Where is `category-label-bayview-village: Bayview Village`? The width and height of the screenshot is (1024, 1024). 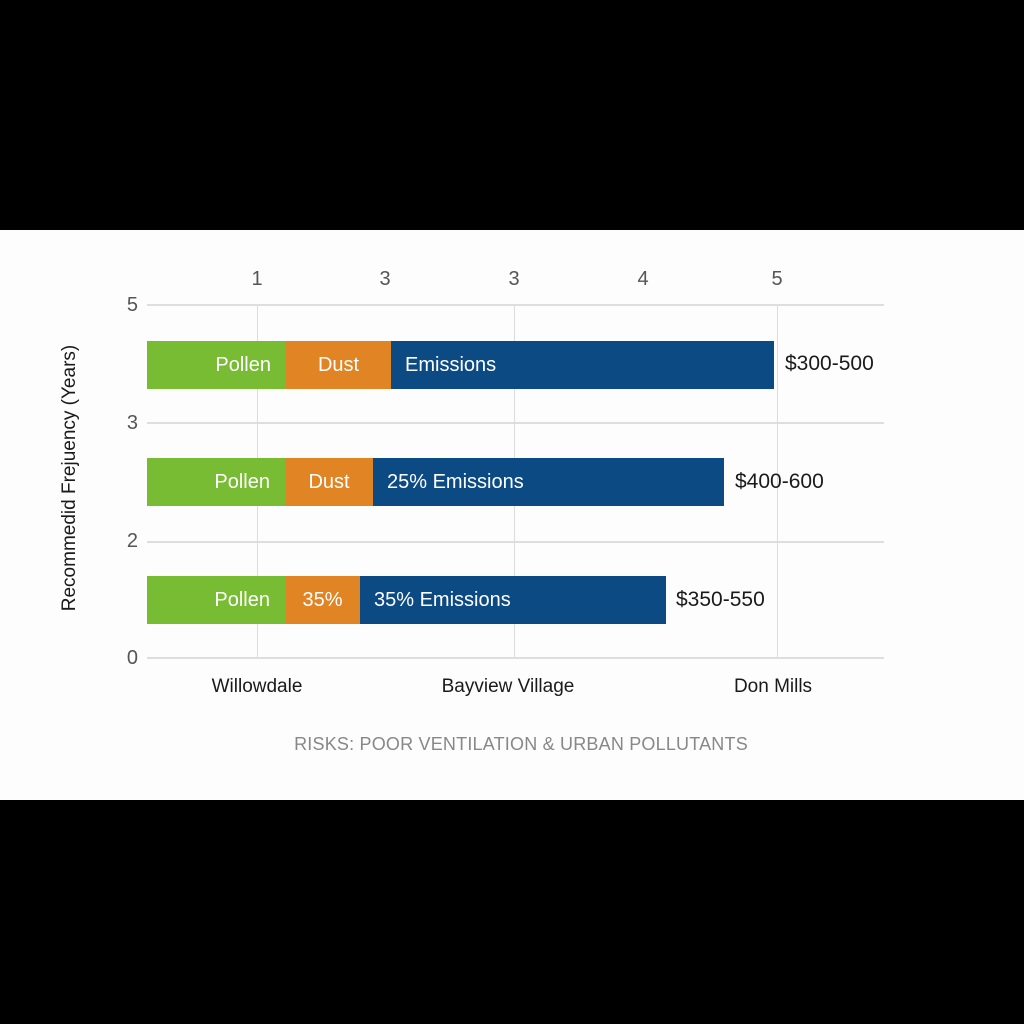
category-label-bayview-village: Bayview Village is located at coordinates (508, 686).